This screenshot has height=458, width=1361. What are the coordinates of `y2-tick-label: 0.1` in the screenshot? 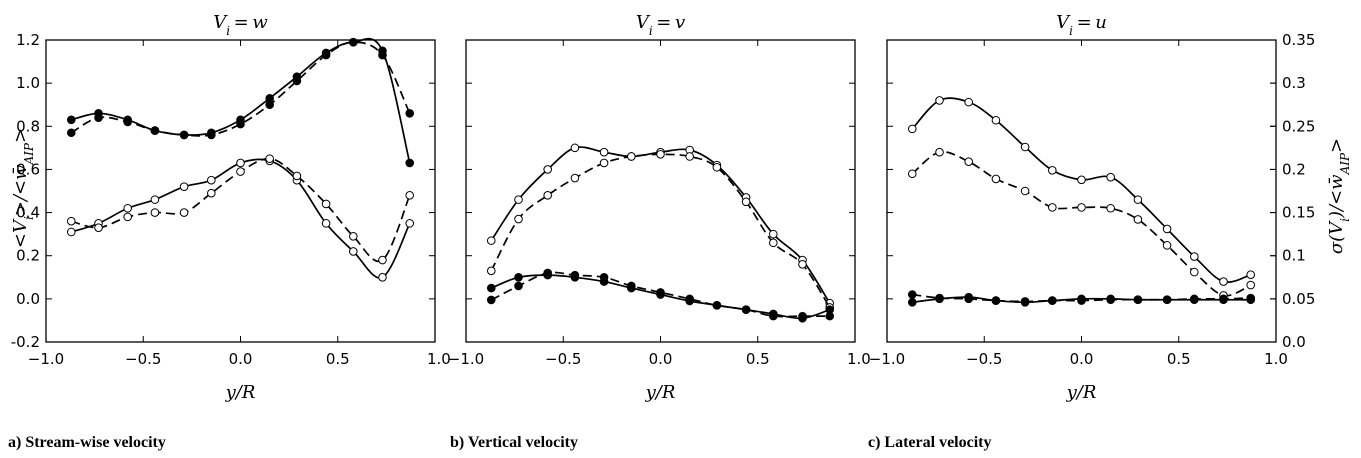 It's located at (1294, 256).